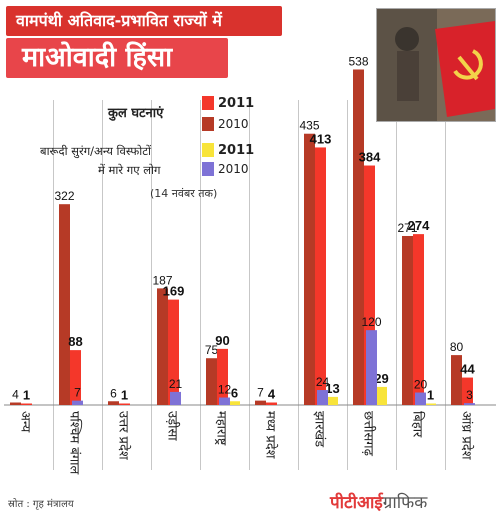 The height and width of the screenshot is (518, 500). Describe the element at coordinates (271, 435) in the screenshot. I see `category-label: मध्य प्रदेश` at that location.